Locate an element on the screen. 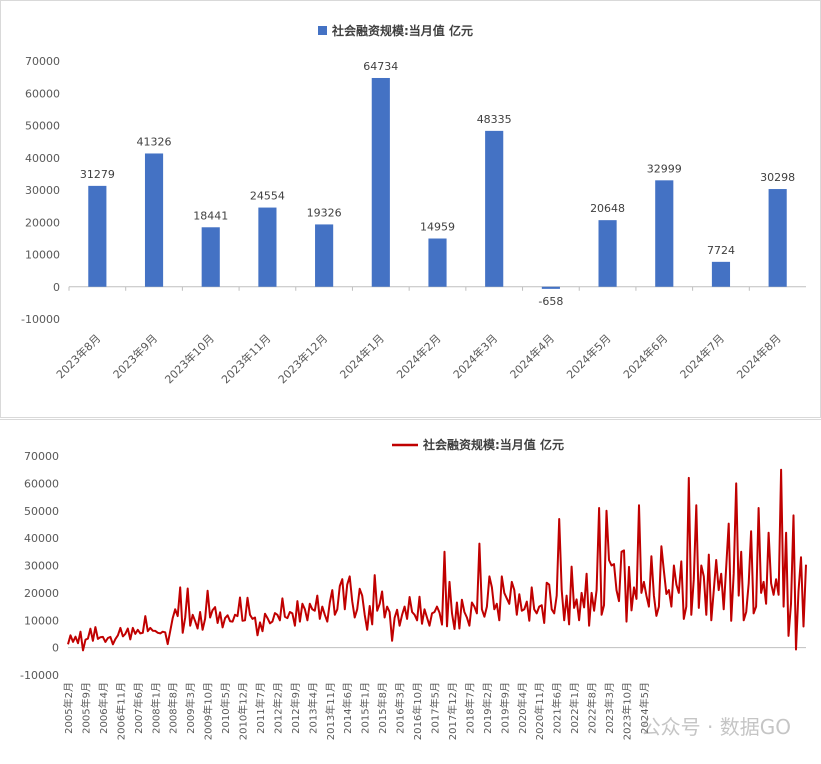  data-label: 31279 is located at coordinates (97, 174).